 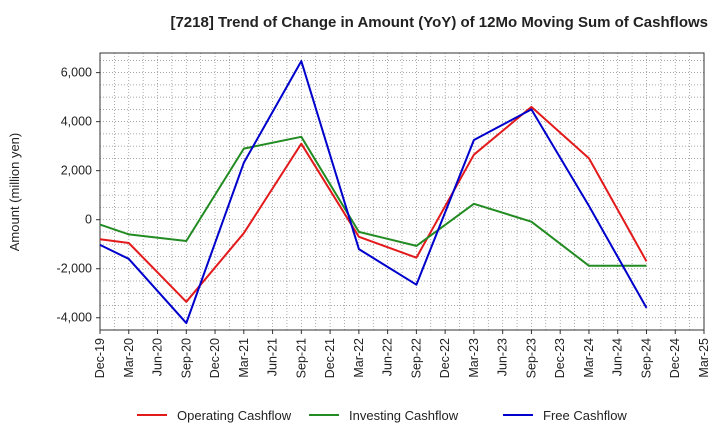 I want to click on x-tick-label: Mar-24, so click(x=589, y=358).